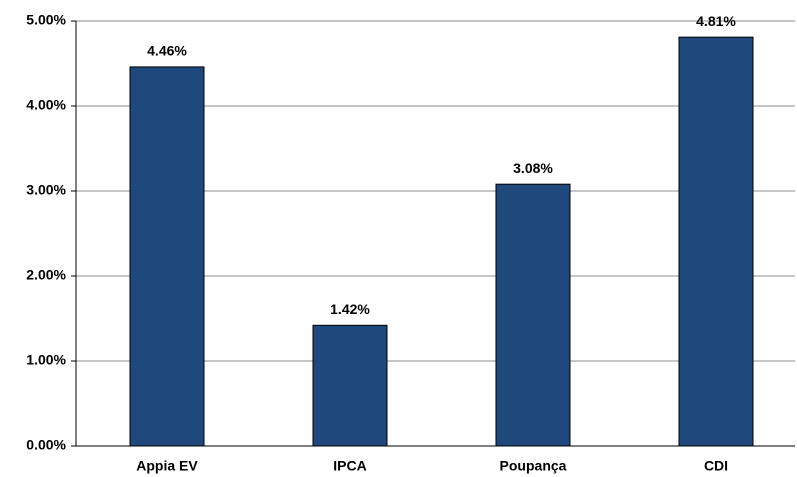  I want to click on value-label: 3.08%, so click(533, 168).